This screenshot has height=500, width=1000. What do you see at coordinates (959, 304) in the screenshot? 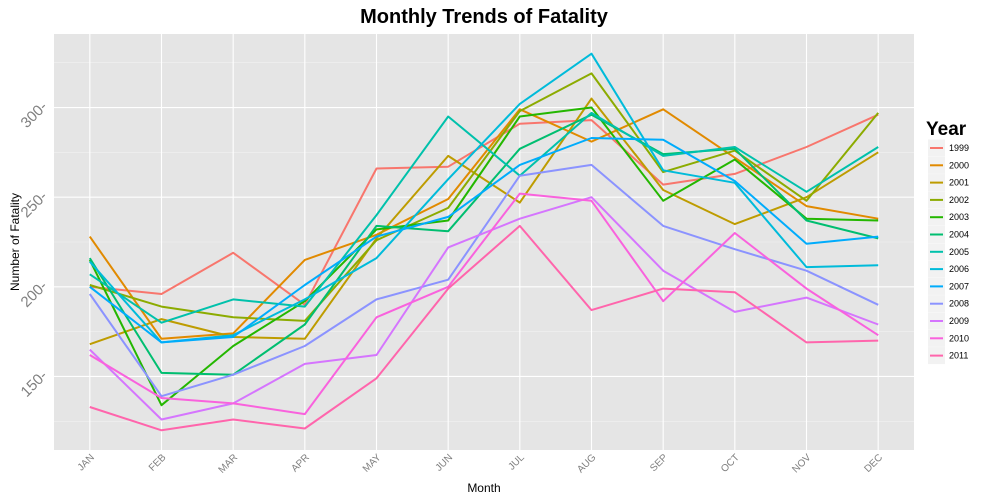
I see `legend-label-2008: 2008` at bounding box center [959, 304].